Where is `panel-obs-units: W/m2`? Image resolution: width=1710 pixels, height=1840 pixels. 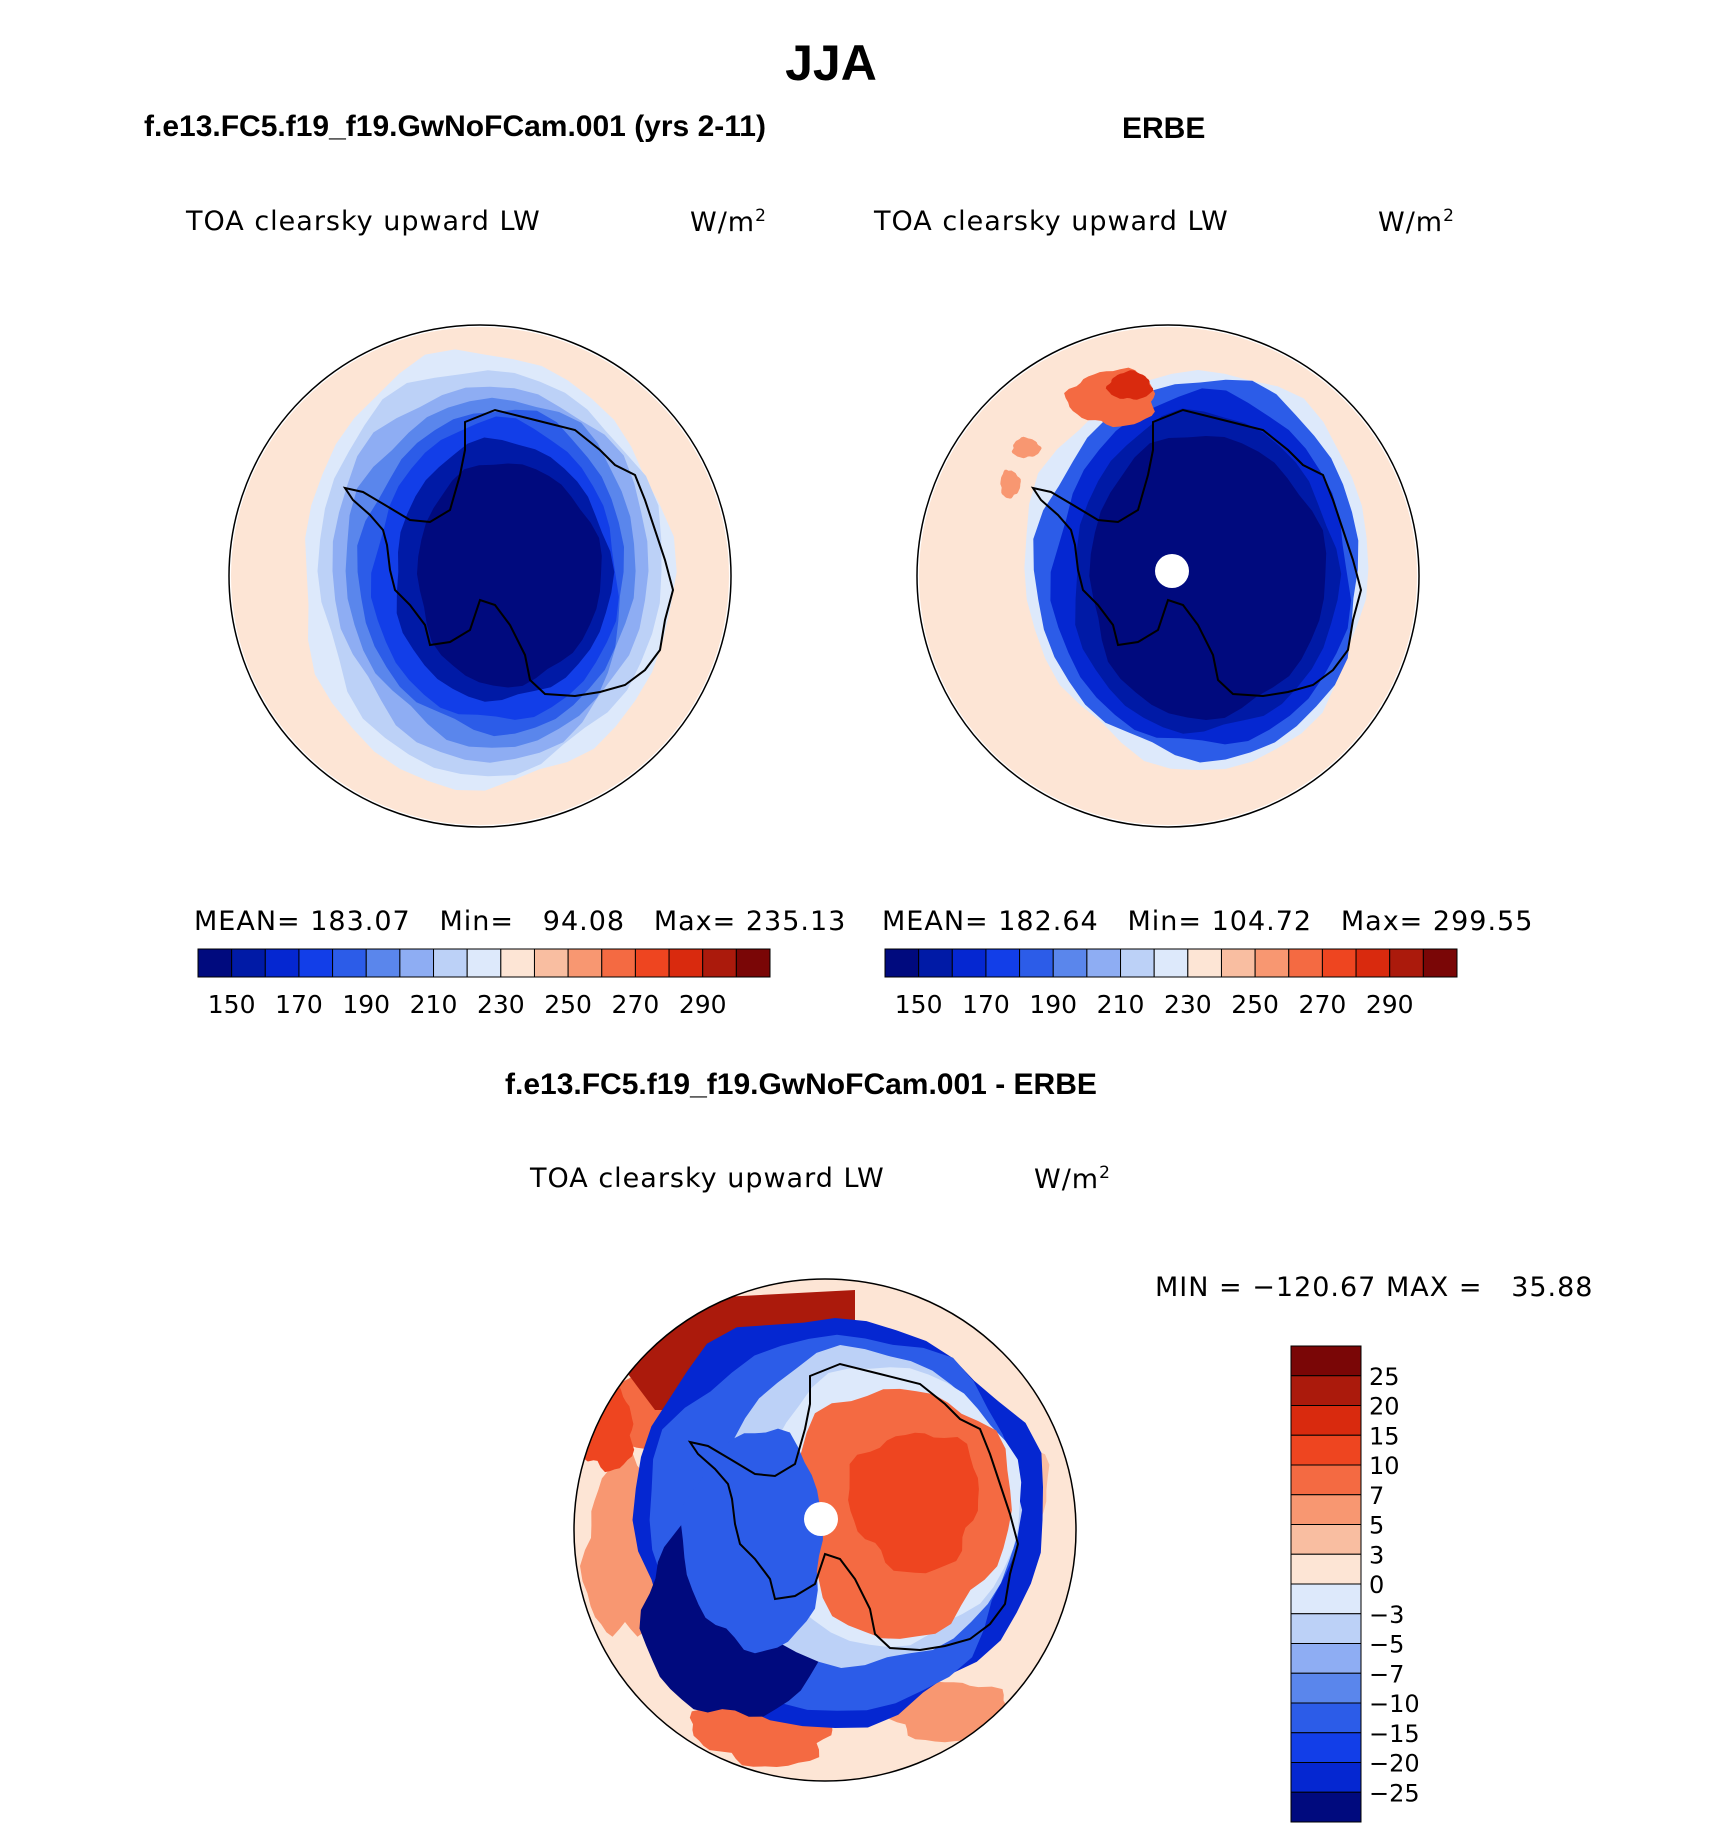 panel-obs-units: W/m2 is located at coordinates (1416, 222).